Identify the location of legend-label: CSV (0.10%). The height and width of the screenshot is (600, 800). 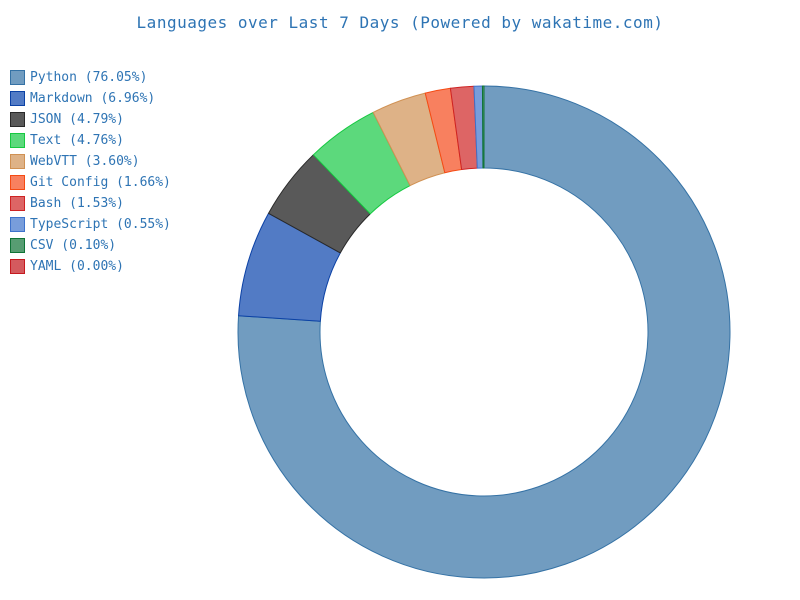
(73, 245).